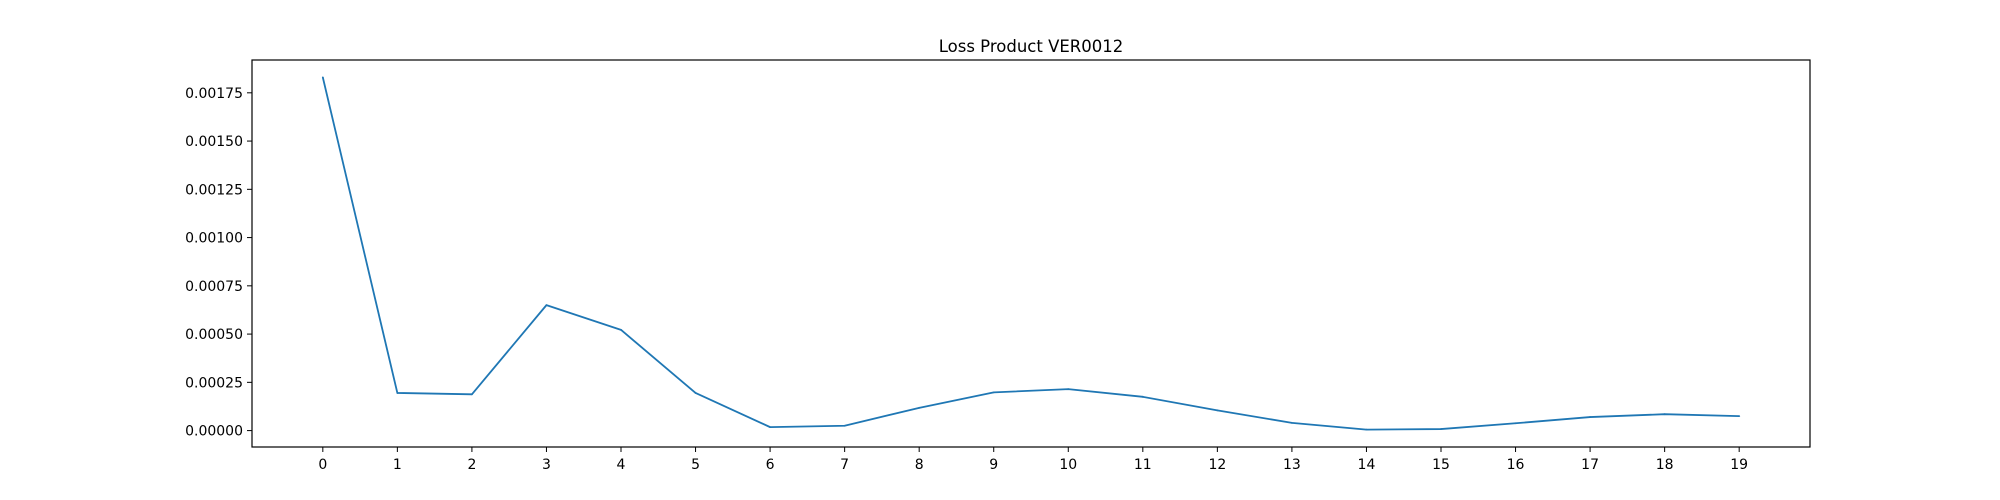 Image resolution: width=2000 pixels, height=500 pixels. What do you see at coordinates (471, 465) in the screenshot?
I see `x-tick-label: 2` at bounding box center [471, 465].